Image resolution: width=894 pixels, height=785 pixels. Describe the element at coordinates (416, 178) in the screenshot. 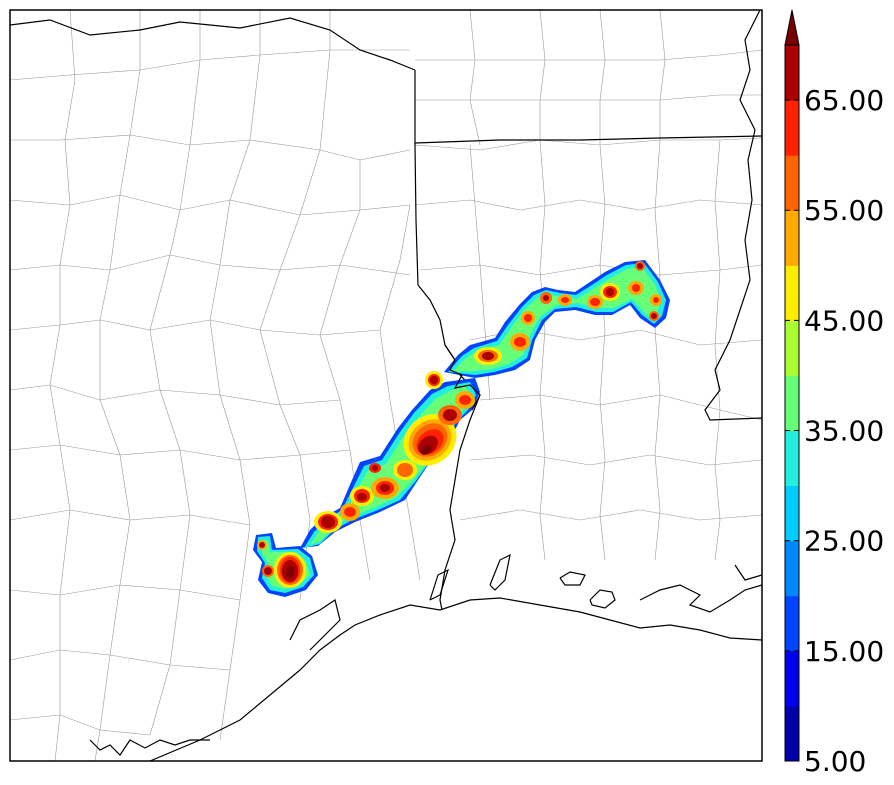

I see `state-border-west-east` at that location.